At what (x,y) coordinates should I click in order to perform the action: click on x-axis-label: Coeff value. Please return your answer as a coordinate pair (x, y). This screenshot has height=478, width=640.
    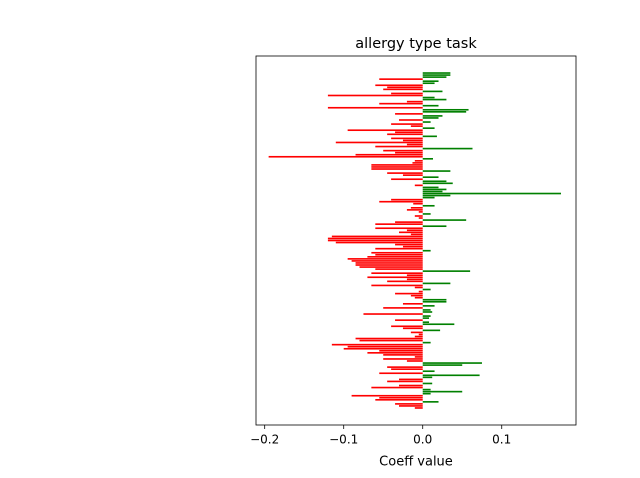
    Looking at the image, I should click on (416, 462).